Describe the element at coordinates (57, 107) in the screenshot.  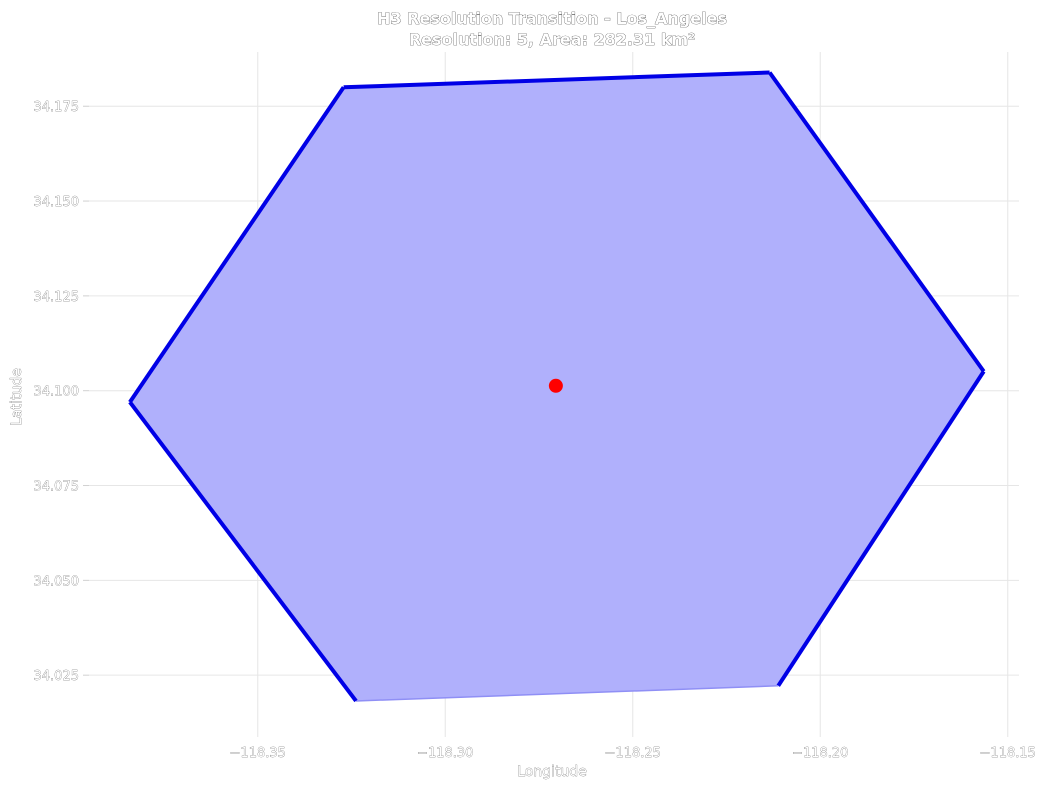
I see `y-tick-label: 34.175` at that location.